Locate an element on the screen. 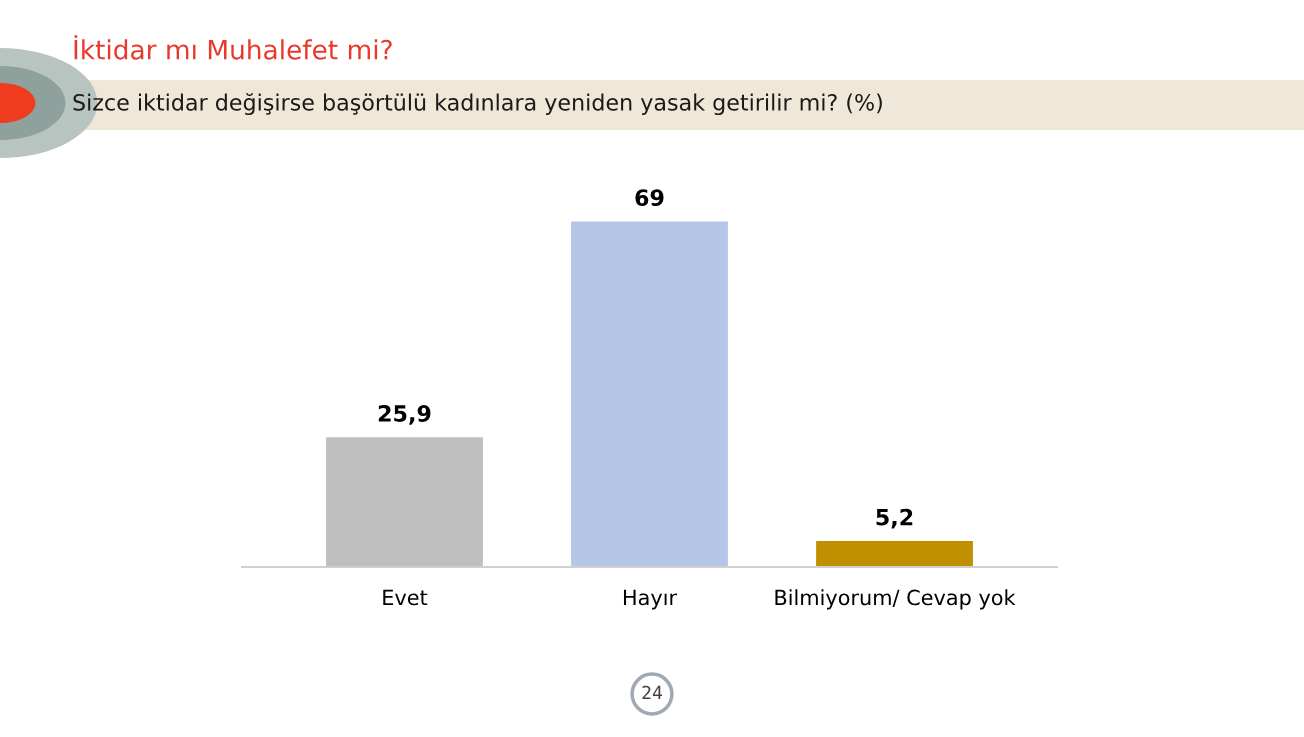  x-tick-label: Hayır is located at coordinates (650, 599).